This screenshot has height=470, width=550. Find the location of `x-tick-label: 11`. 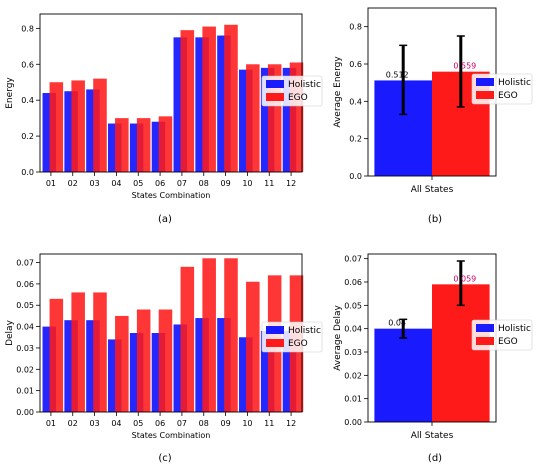

x-tick-label: 11 is located at coordinates (269, 423).